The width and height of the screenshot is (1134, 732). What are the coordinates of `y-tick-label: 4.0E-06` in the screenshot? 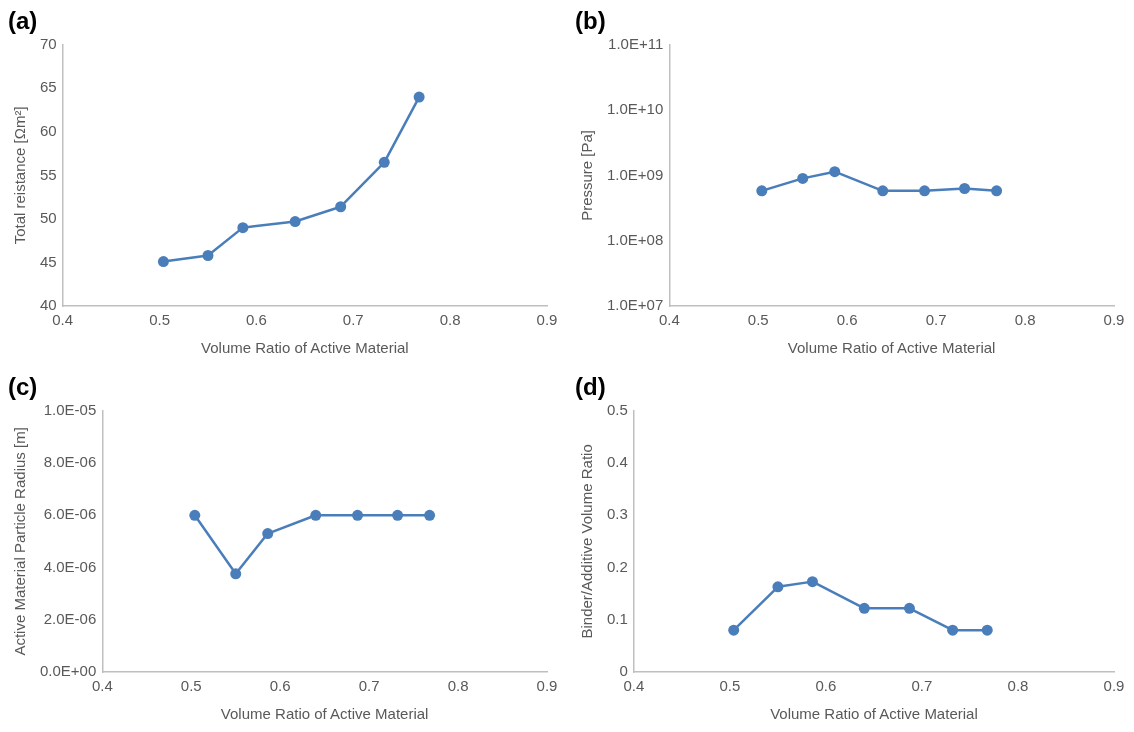 It's located at (70, 566).